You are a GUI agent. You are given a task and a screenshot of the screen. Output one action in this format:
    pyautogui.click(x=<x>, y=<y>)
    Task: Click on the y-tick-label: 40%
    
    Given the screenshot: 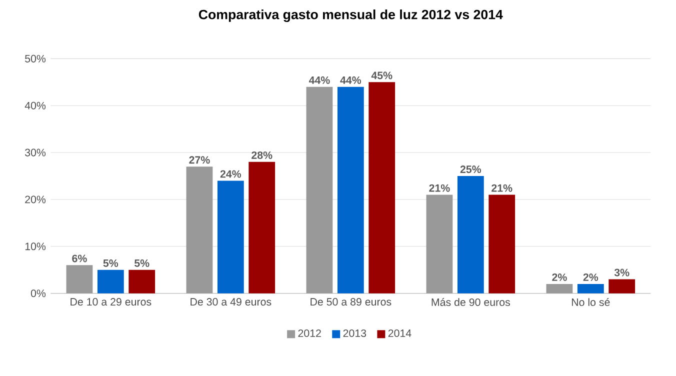 What is the action you would take?
    pyautogui.click(x=35, y=106)
    